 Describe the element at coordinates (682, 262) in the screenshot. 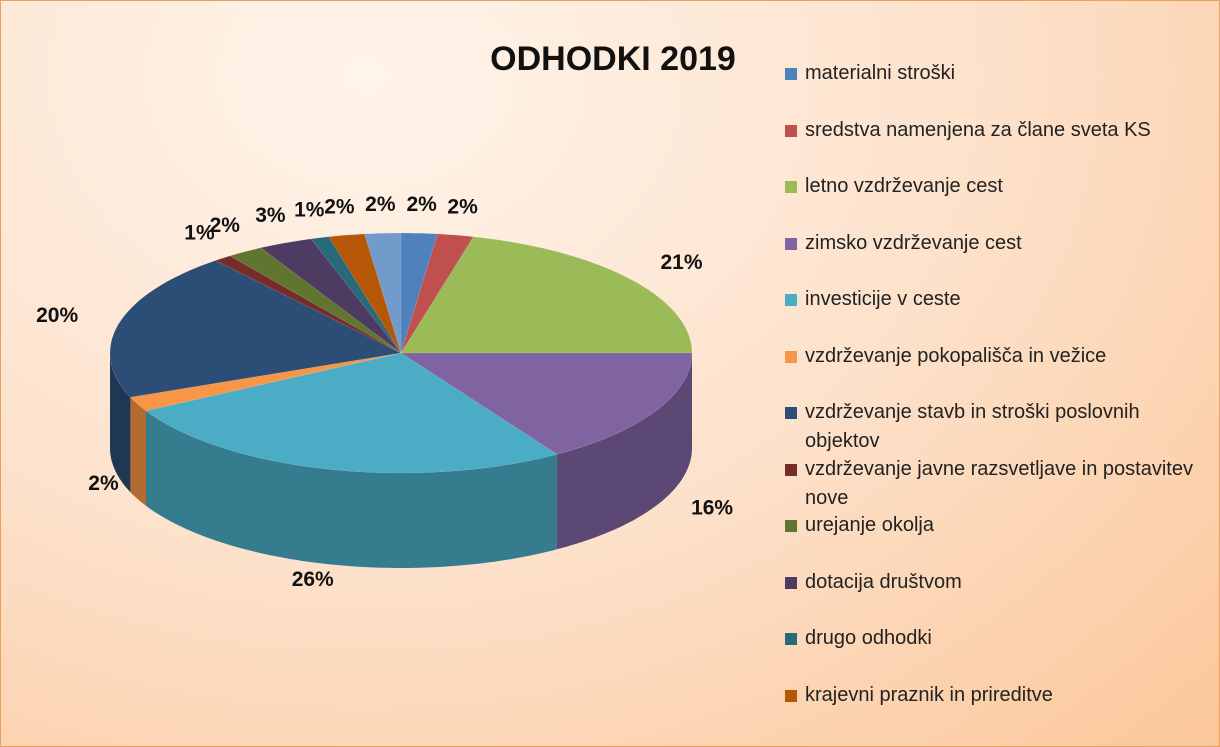

I see `data-label: 21%` at that location.